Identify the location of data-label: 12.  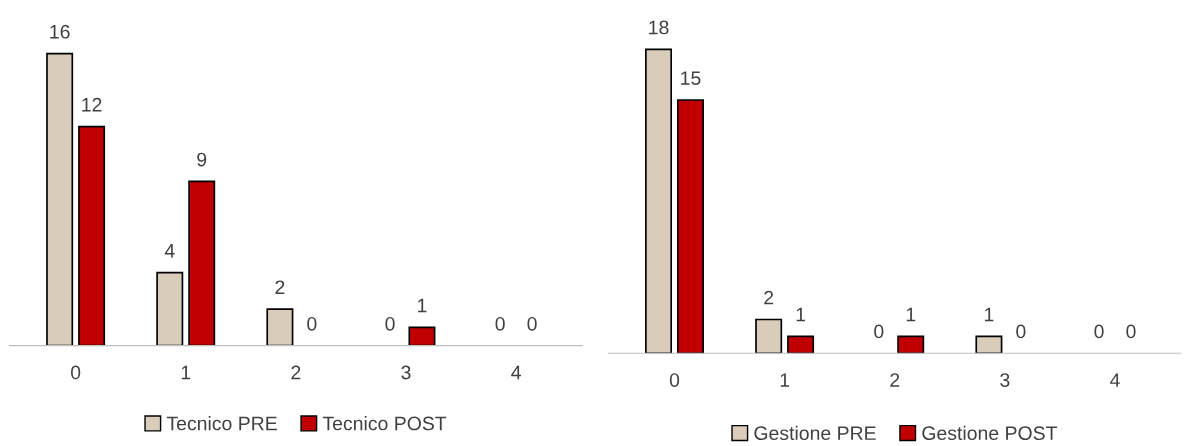
(92, 104).